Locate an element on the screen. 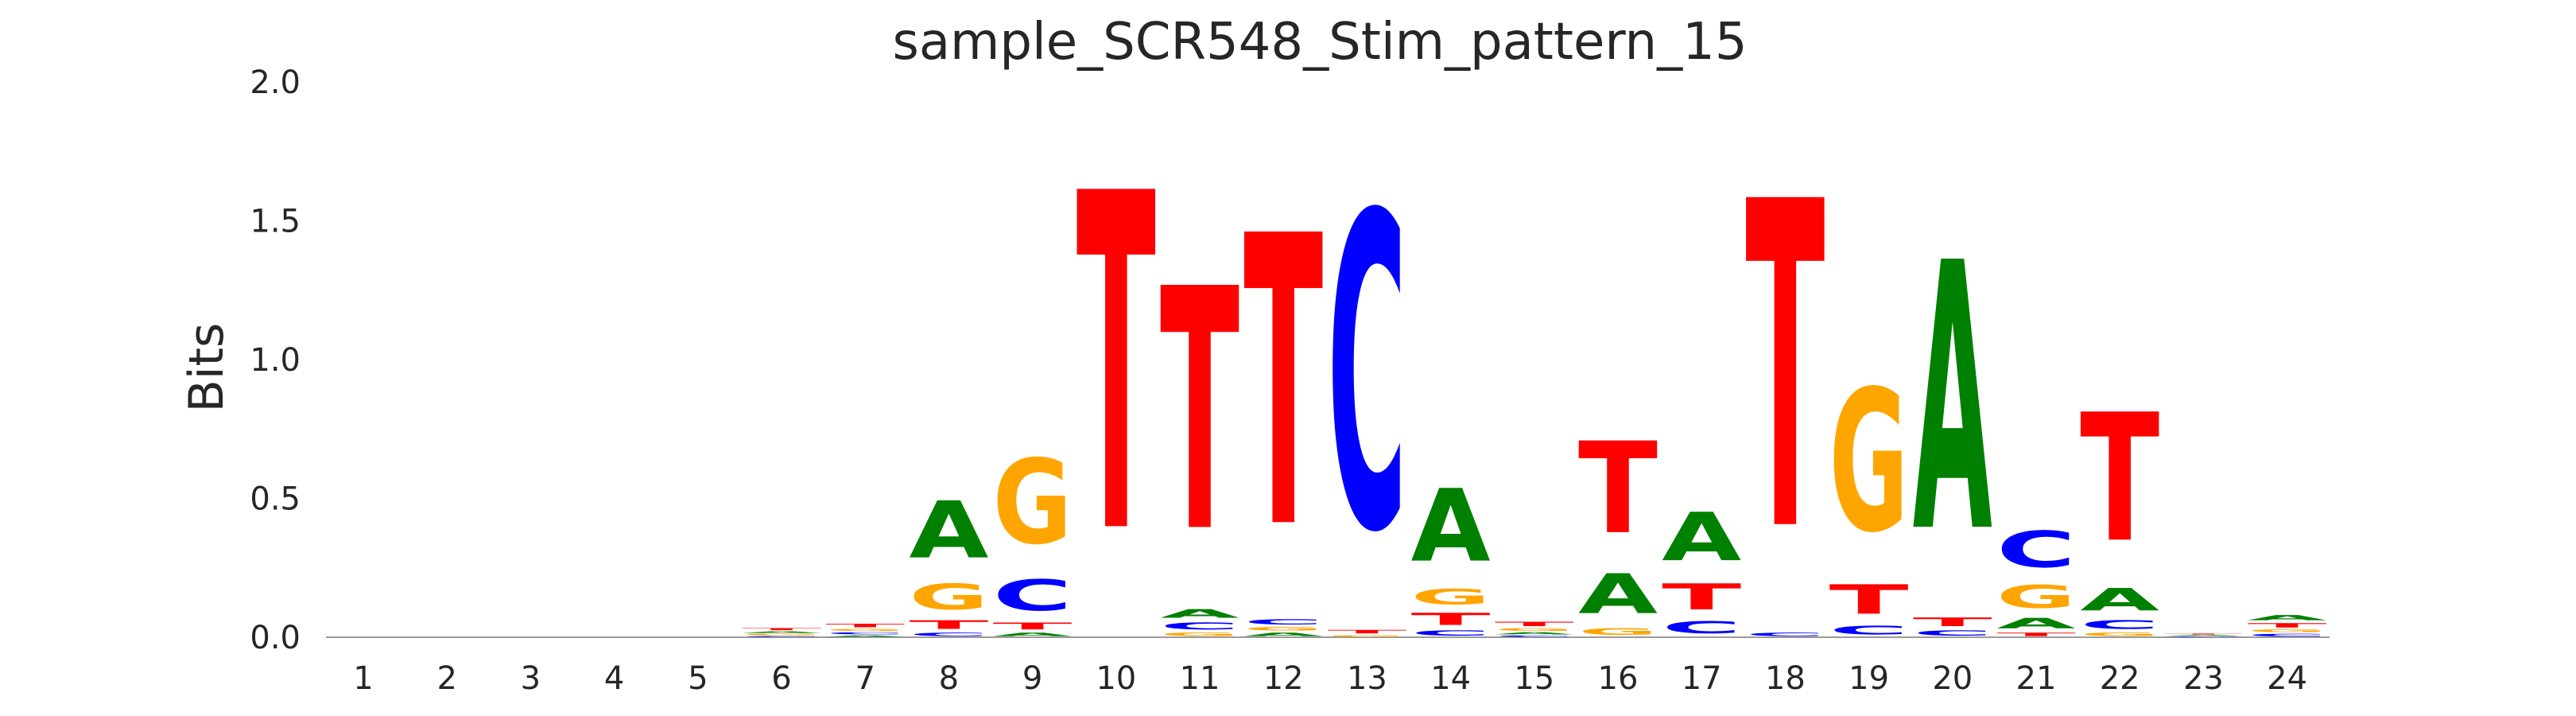  y-tick-label: 0.0 is located at coordinates (275, 638).